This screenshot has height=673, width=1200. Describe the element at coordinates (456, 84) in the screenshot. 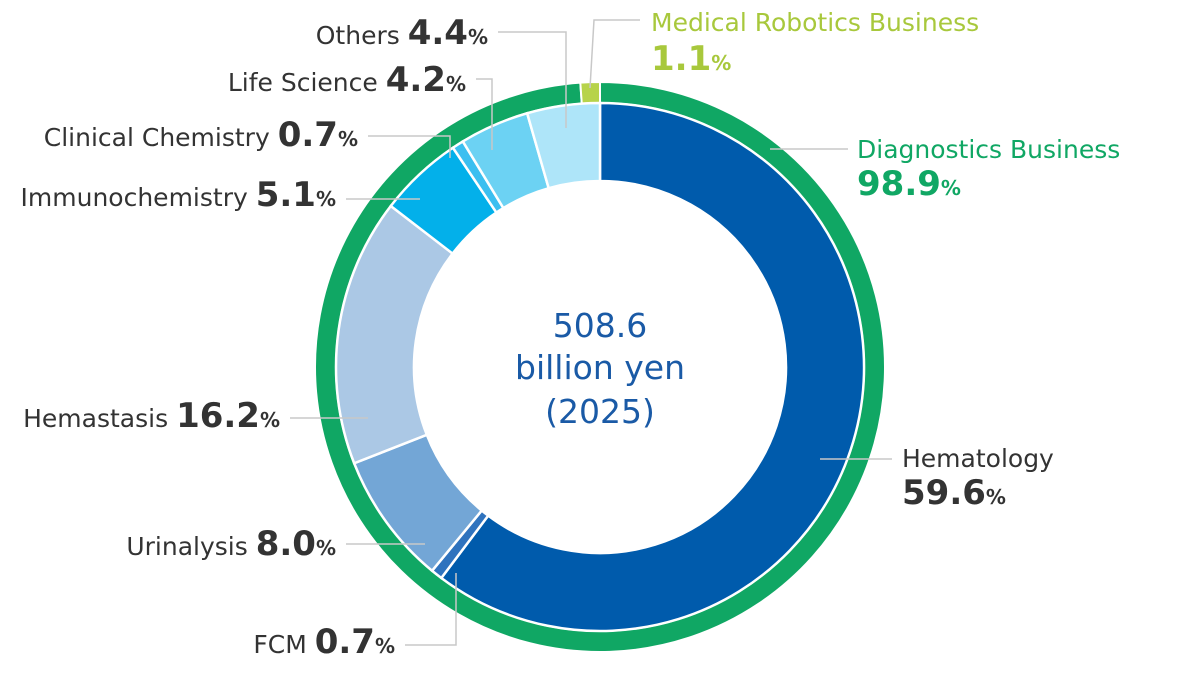

I see `label-percent-life-science: %` at that location.